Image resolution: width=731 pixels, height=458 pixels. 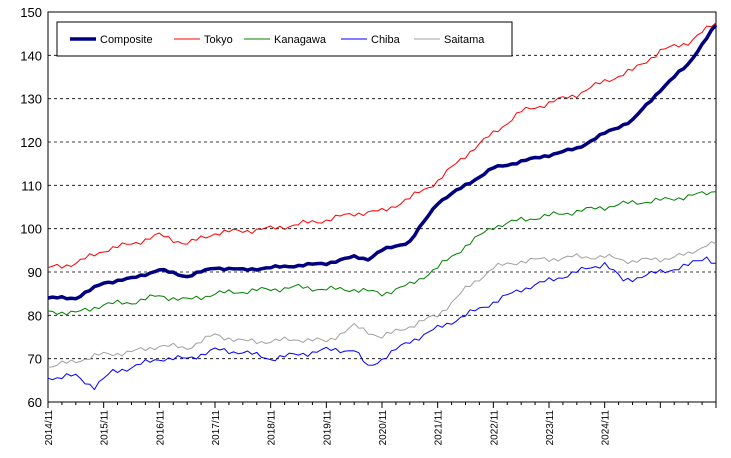 What do you see at coordinates (31, 12) in the screenshot?
I see `y-tick-label: 150` at bounding box center [31, 12].